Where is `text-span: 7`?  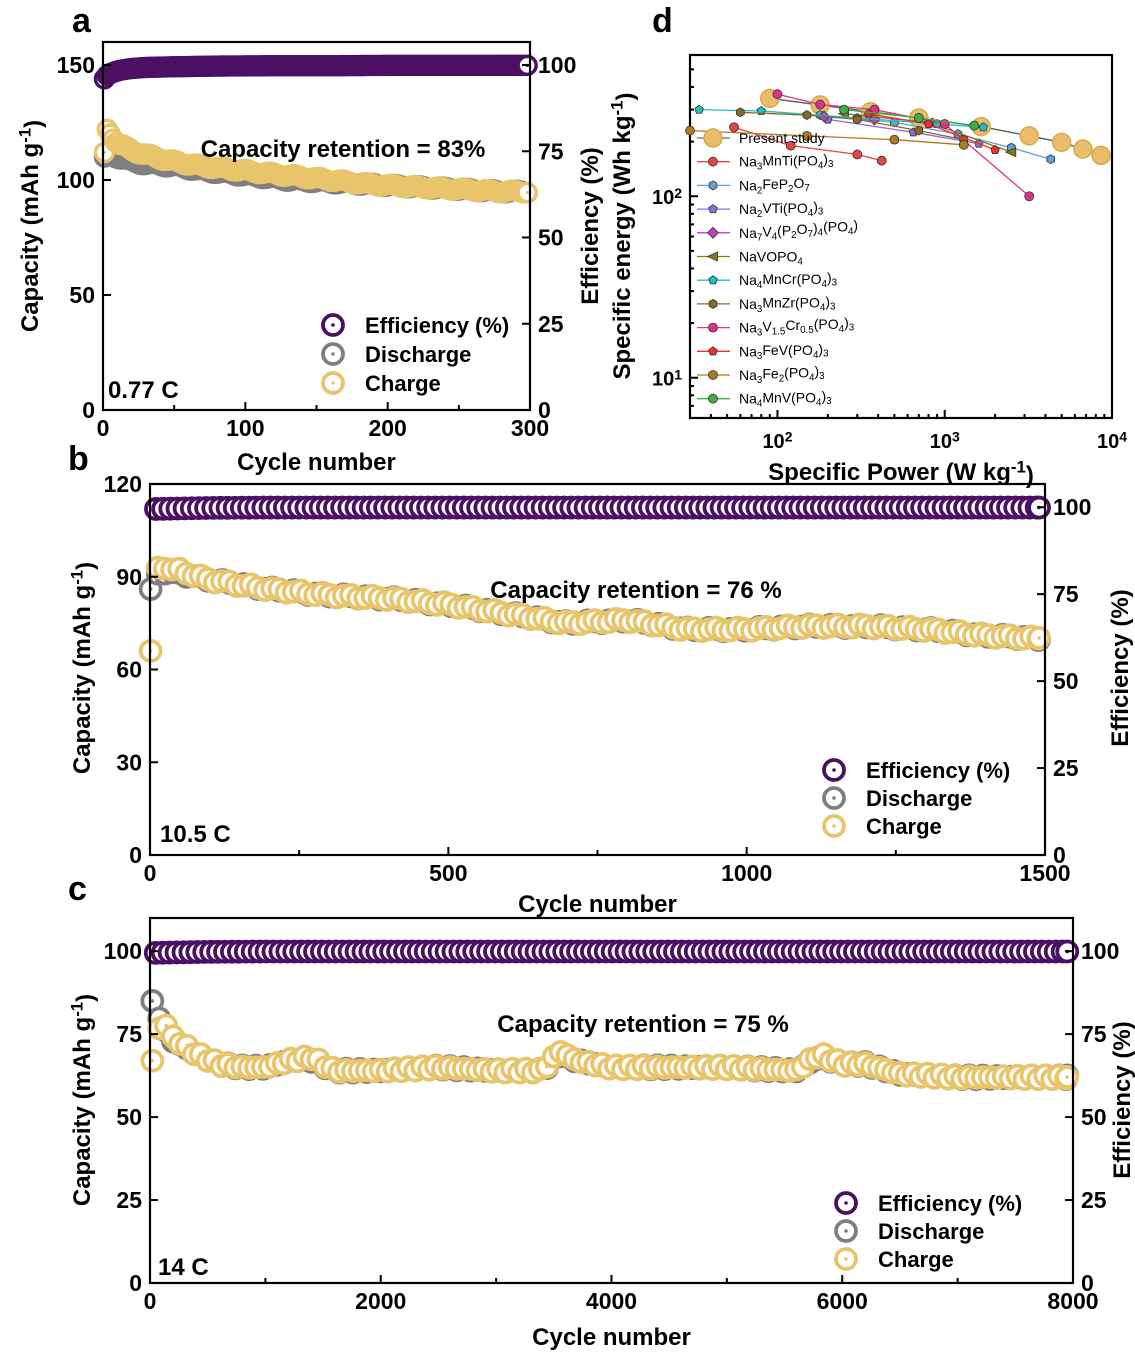 text-span: 7 is located at coordinates (759, 238).